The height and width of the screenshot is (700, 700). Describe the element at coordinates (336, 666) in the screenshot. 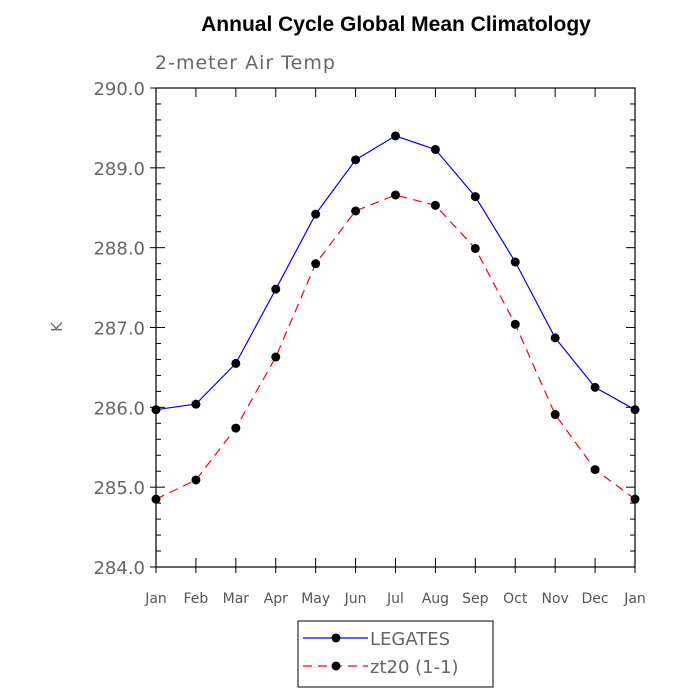

I see `legend-marker-zt20` at that location.